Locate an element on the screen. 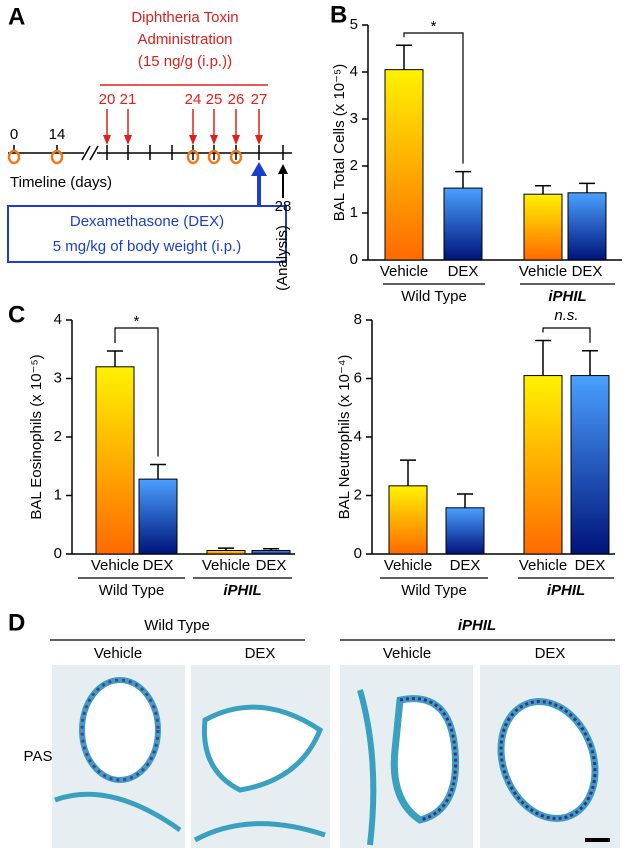 Image resolution: width=624 pixels, height=854 pixels. y-axis-label: BAL Eosinophils (x 10⁻⁵) is located at coordinates (36, 436).